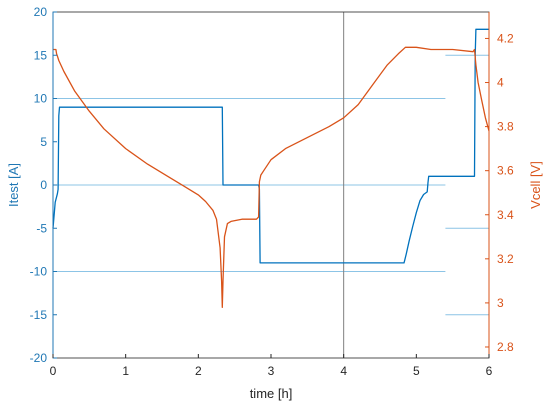 The image size is (550, 410). Describe the element at coordinates (499, 185) in the screenshot. I see `right-y-axis: 2.8 3 3.2 3.4 3.6 3.8 4 4.2` at that location.